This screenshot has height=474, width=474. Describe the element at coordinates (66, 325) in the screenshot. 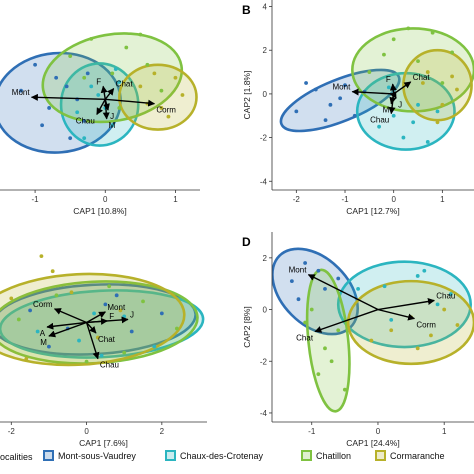

I see `vector-a` at that location.